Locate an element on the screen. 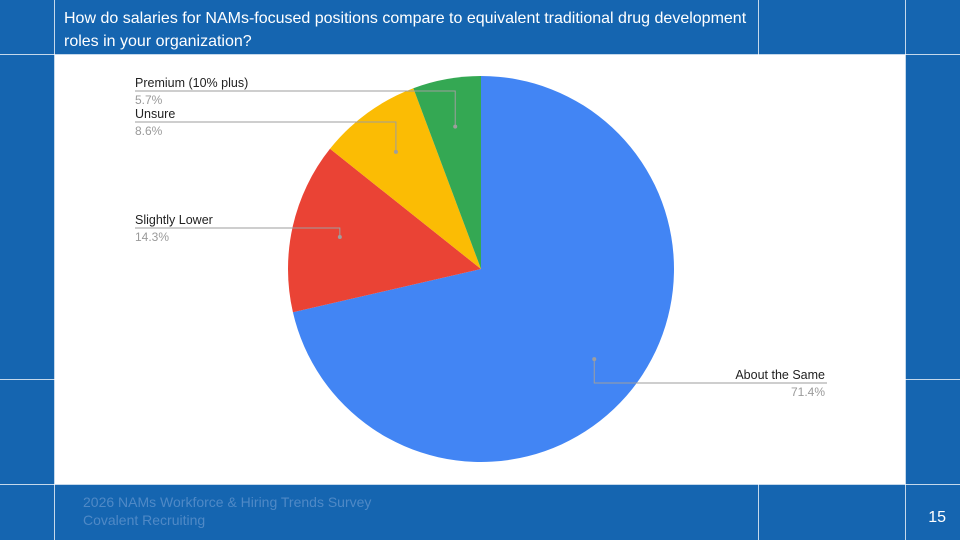 Image resolution: width=960 pixels, height=540 pixels. grid-line-vertical-right is located at coordinates (905, 270).